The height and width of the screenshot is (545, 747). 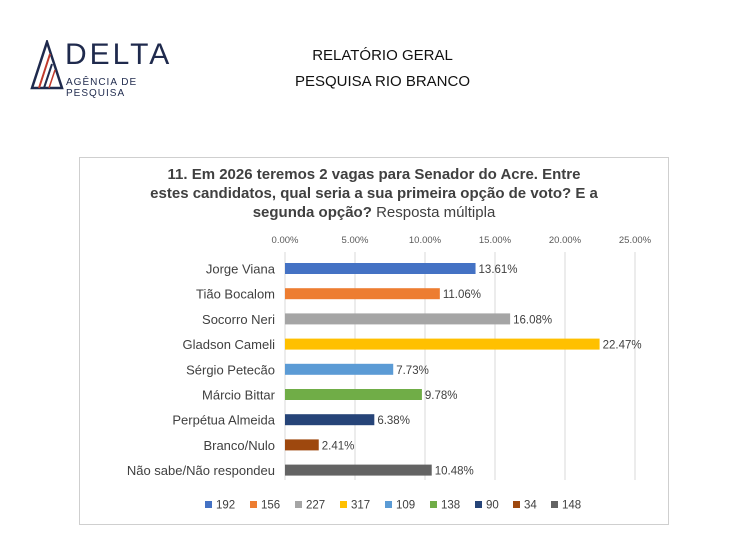 What do you see at coordinates (454, 472) in the screenshot?
I see `value-label: 10.48%` at bounding box center [454, 472].